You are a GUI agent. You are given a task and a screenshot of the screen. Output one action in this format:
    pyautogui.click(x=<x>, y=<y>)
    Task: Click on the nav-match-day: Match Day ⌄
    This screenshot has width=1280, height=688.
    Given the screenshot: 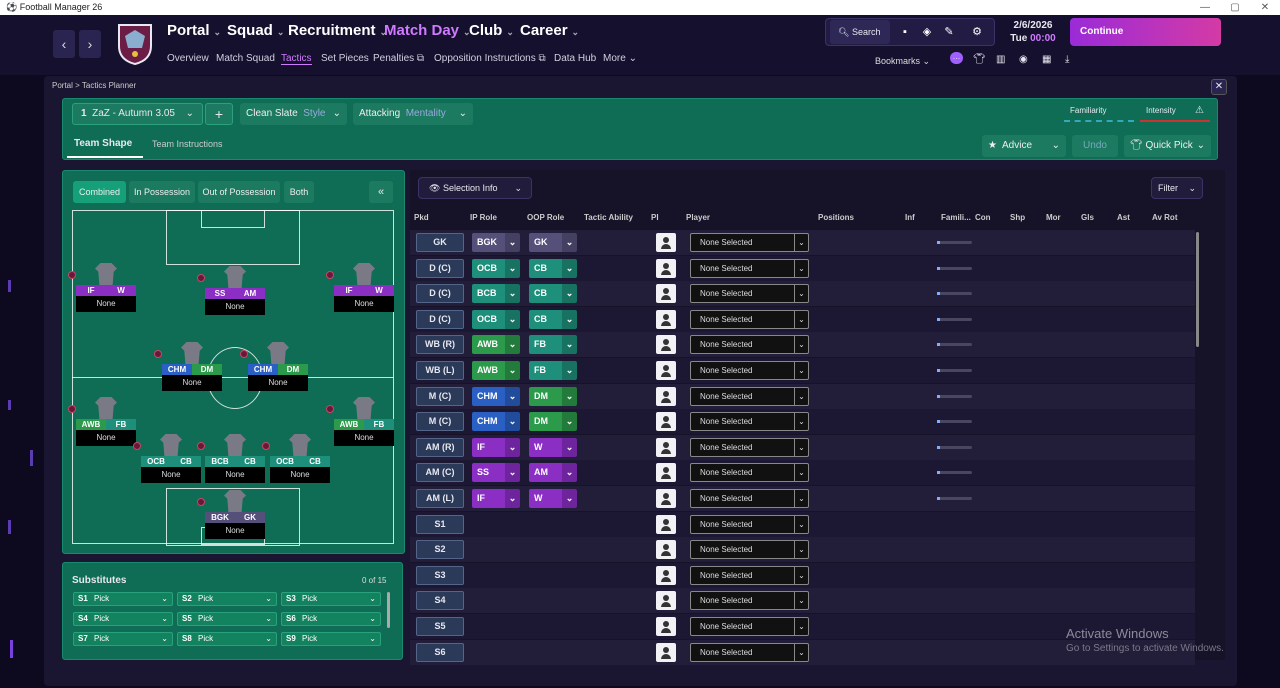 What is the action you would take?
    pyautogui.click(x=427, y=30)
    